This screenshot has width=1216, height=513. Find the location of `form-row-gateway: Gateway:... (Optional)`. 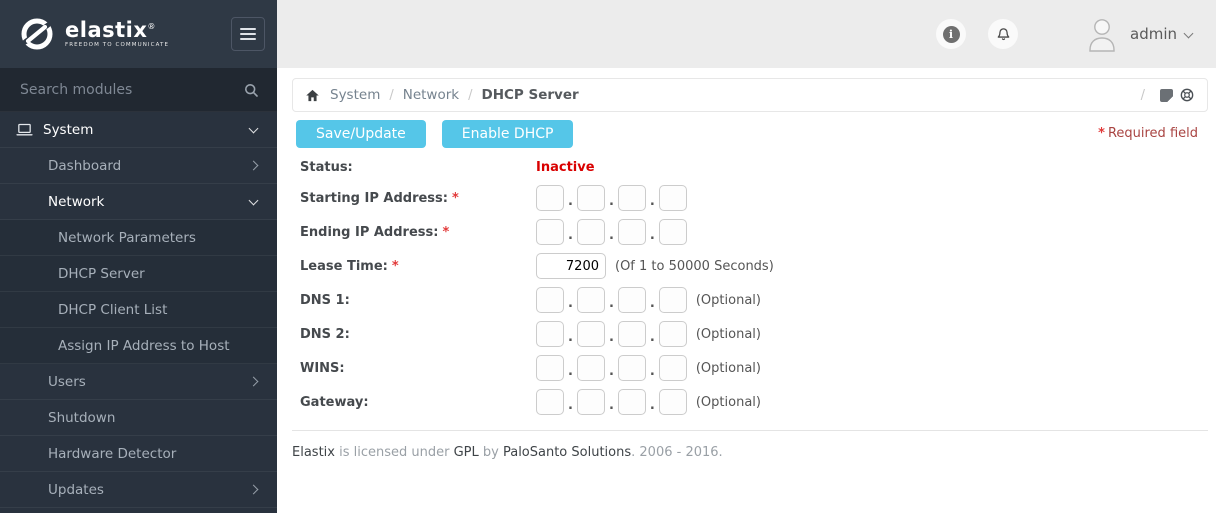

form-row-gateway: Gateway:... (Optional) is located at coordinates (754, 402).